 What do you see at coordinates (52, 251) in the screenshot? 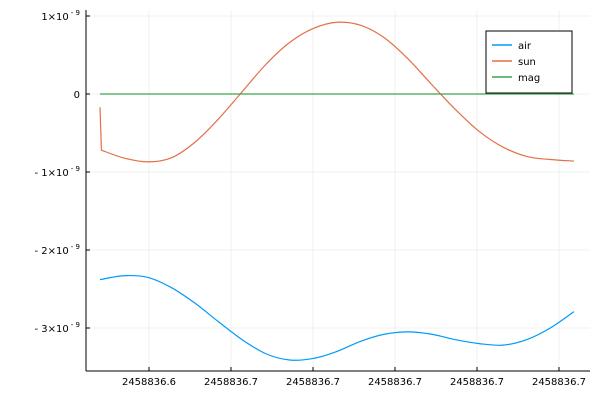
I see `y-tick-mantissa: - 2×10` at bounding box center [52, 251].